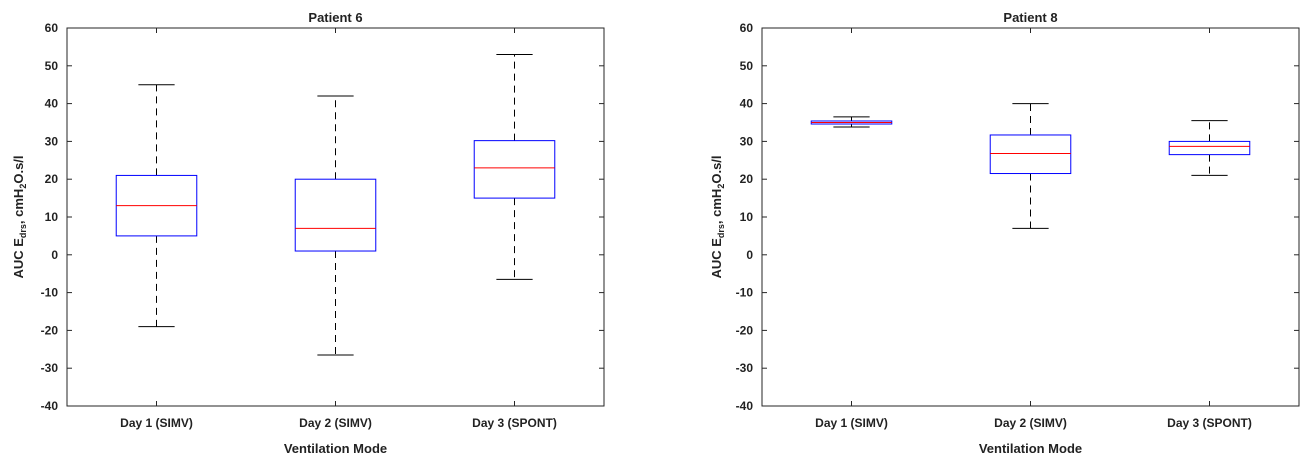 Image resolution: width=1306 pixels, height=459 pixels. I want to click on chart-title: Patient 8, so click(1030, 17).